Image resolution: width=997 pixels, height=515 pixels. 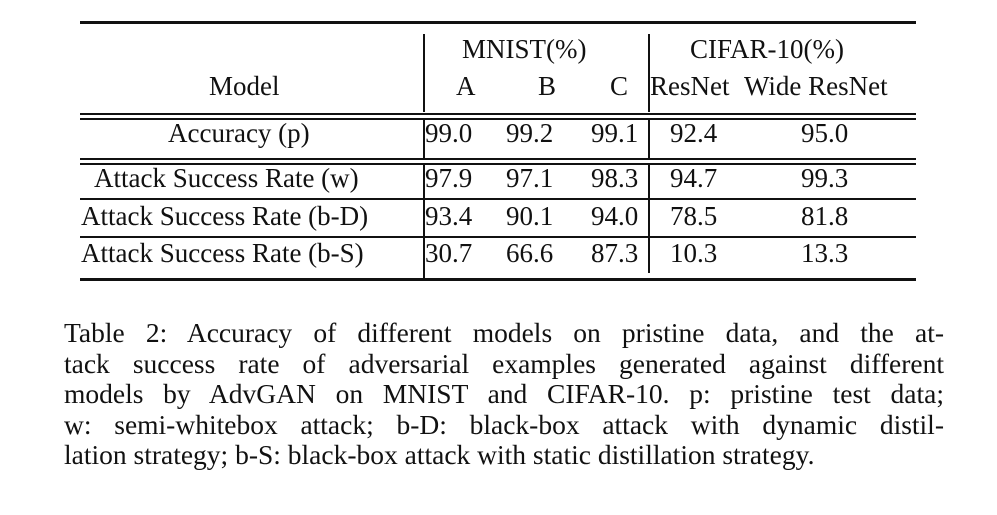 What do you see at coordinates (225, 216) in the screenshot?
I see `row-label: Attack Success Rate (b-D)` at bounding box center [225, 216].